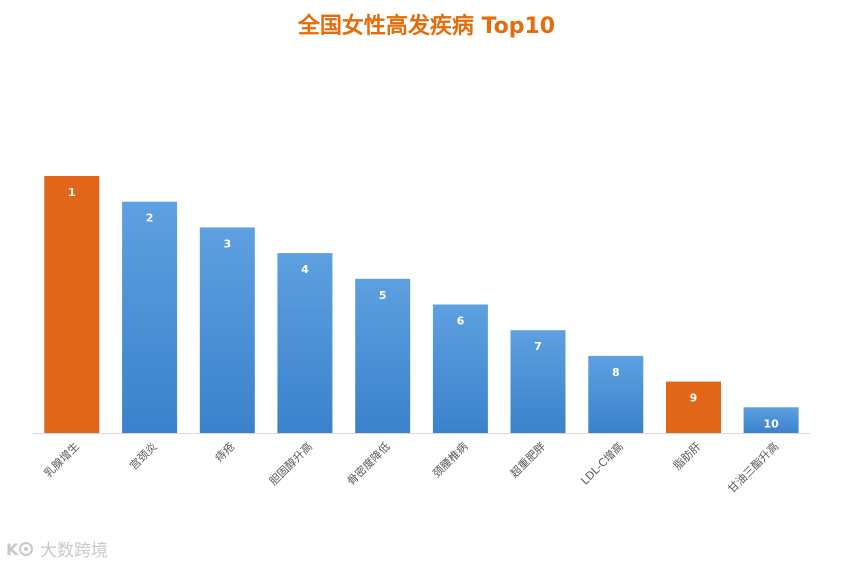  I want to click on watermark: K 大数跨境, so click(57, 549).